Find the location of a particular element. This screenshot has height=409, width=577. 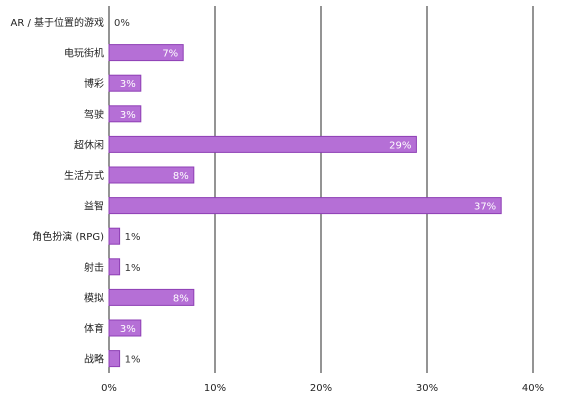

category-label: 战略 is located at coordinates (94, 359).